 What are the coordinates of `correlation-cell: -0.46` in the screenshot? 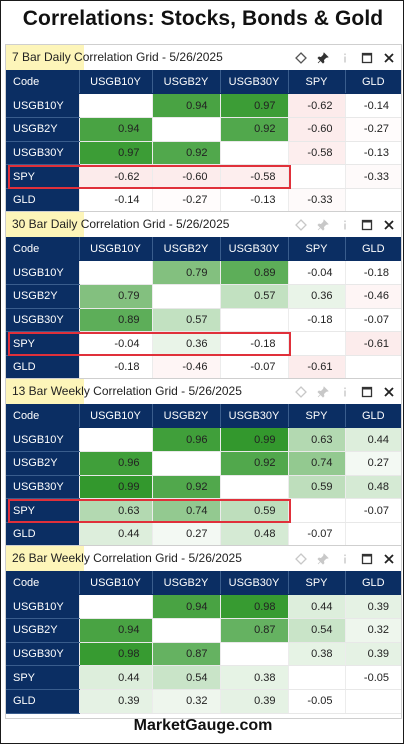 It's located at (185, 367).